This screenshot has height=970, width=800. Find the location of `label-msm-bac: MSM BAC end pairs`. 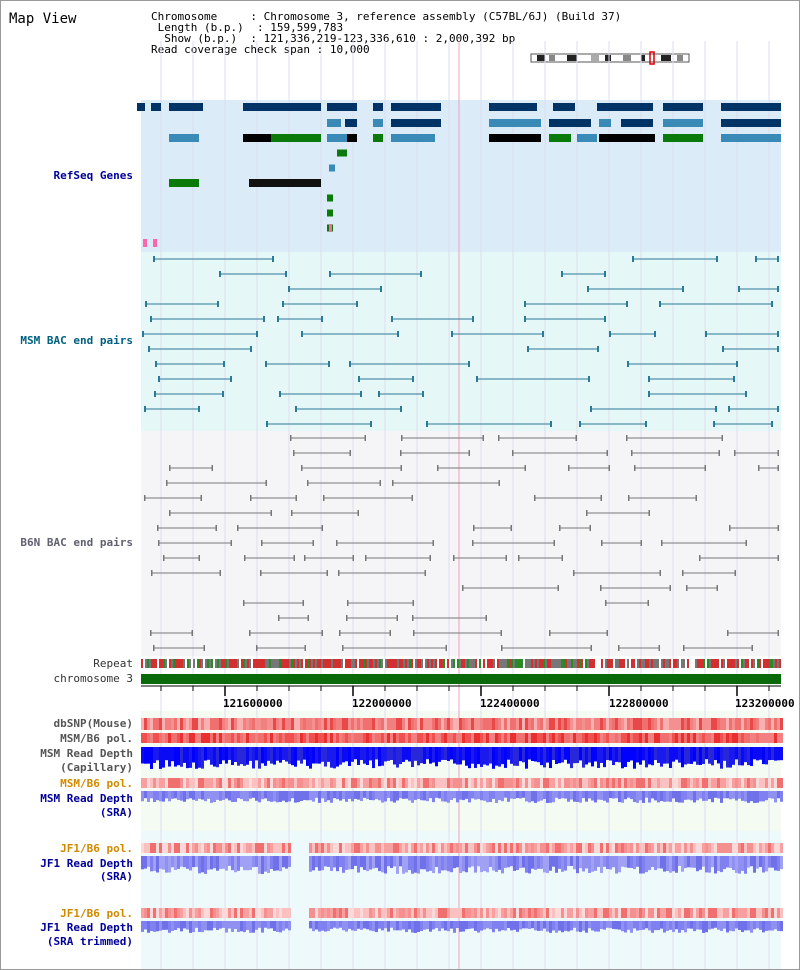

label-msm-bac: MSM BAC end pairs is located at coordinates (76, 340).